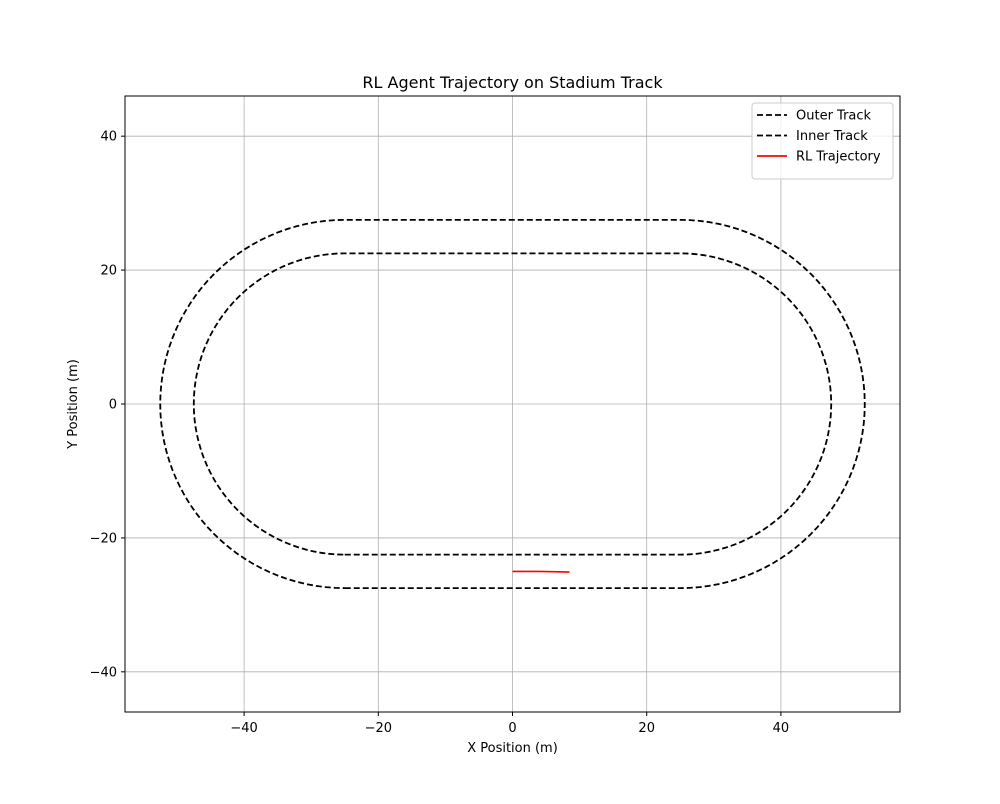  What do you see at coordinates (512, 82) in the screenshot?
I see `chart-title: RL Agent Trajectory on Stadium Track` at bounding box center [512, 82].